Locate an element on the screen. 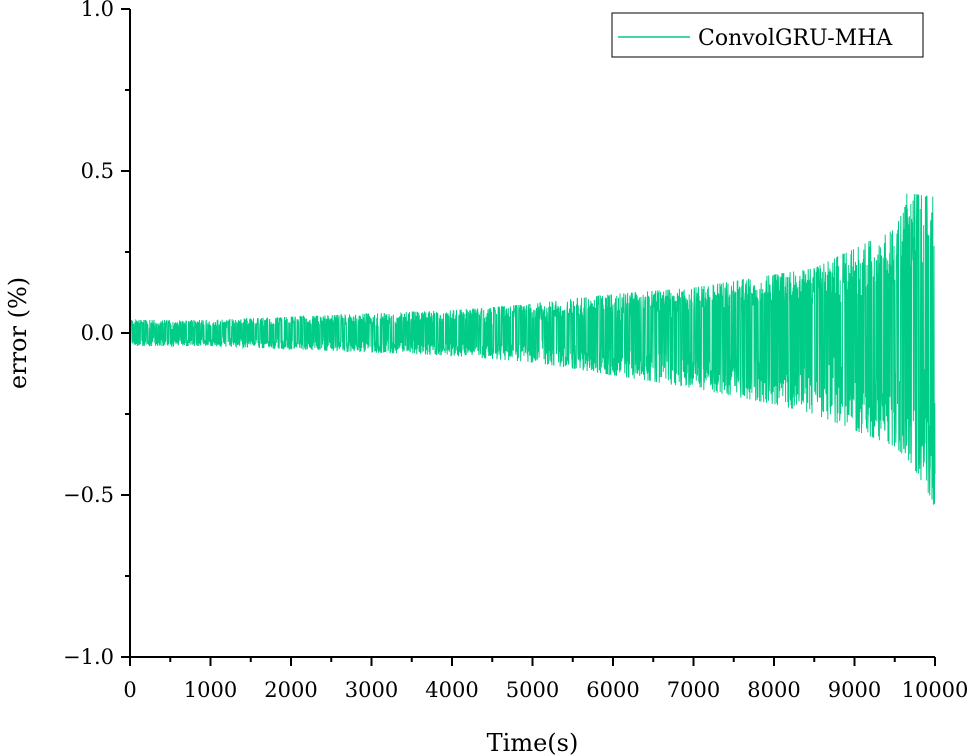 The height and width of the screenshot is (755, 969). y-tick-label: −0.5 is located at coordinates (88, 495).